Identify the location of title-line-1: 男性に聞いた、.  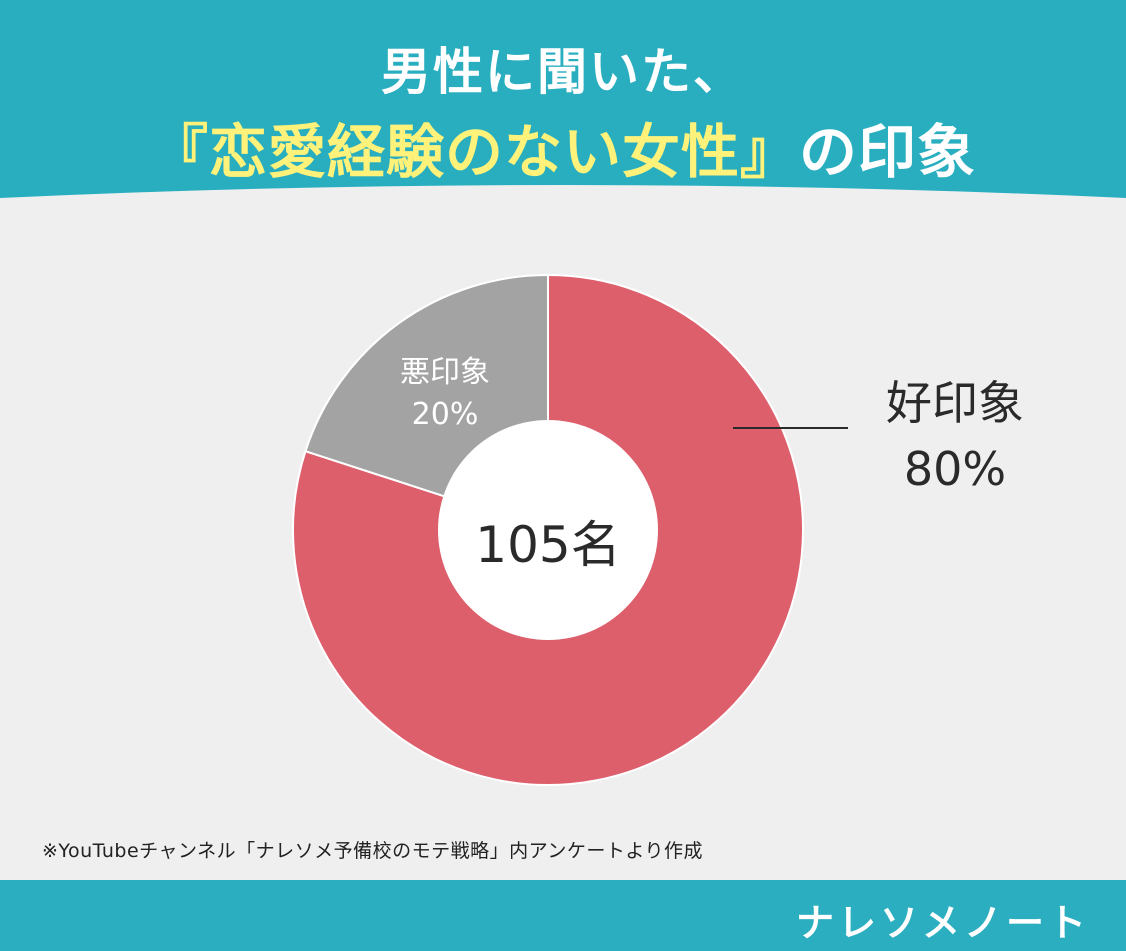
(563, 72).